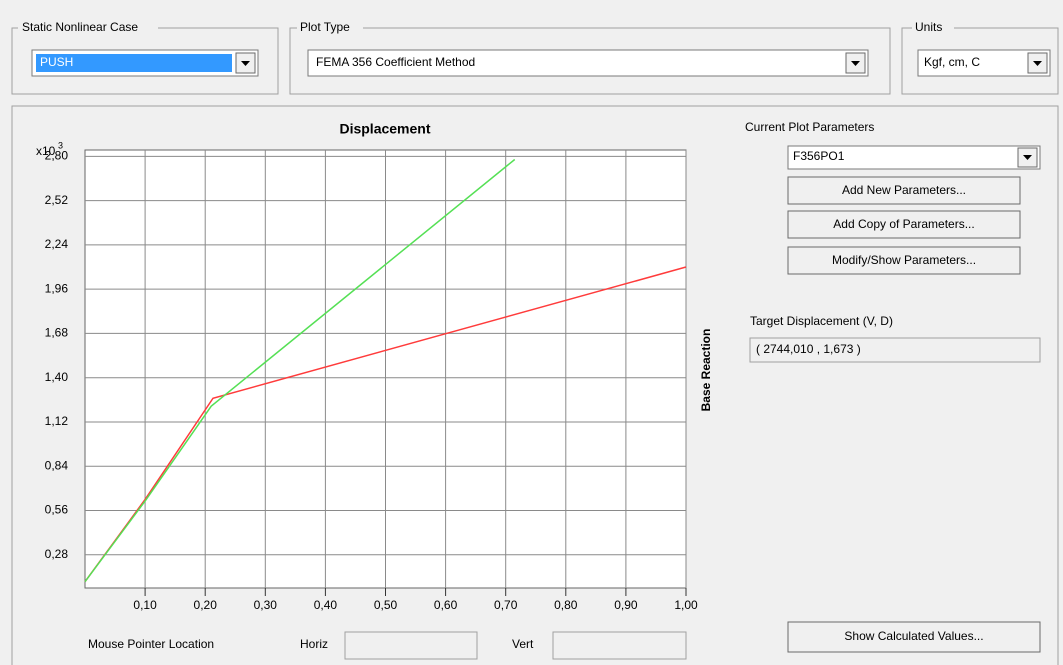  Describe the element at coordinates (56, 62) in the screenshot. I see `combo-value: PUSH` at that location.